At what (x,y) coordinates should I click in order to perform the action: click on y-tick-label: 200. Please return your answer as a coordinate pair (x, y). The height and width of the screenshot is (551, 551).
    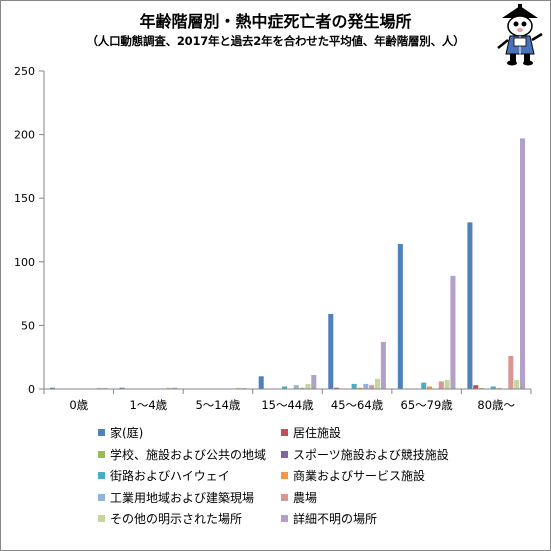
    Looking at the image, I should click on (24, 135).